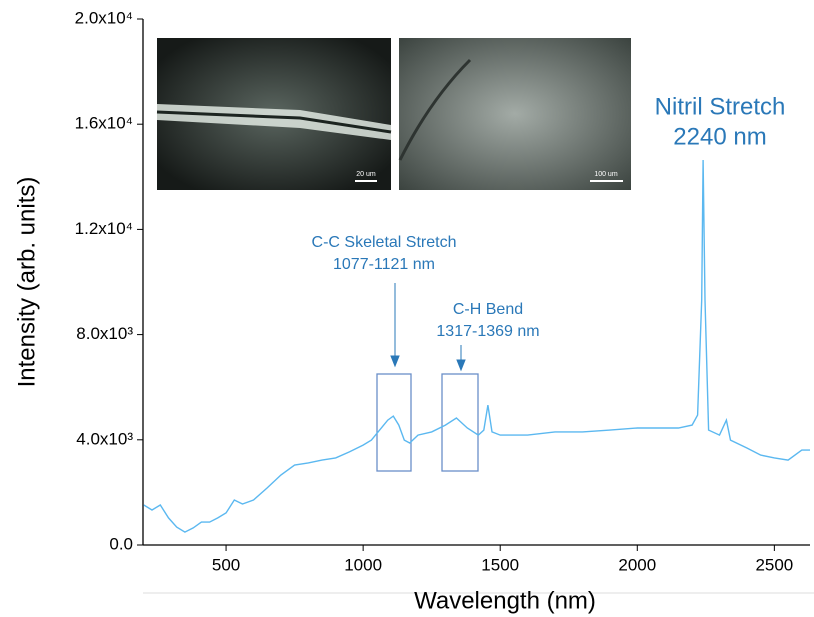 The image size is (814, 617). Describe the element at coordinates (104, 228) in the screenshot. I see `y-tick-label: 1.2x10⁴` at that location.